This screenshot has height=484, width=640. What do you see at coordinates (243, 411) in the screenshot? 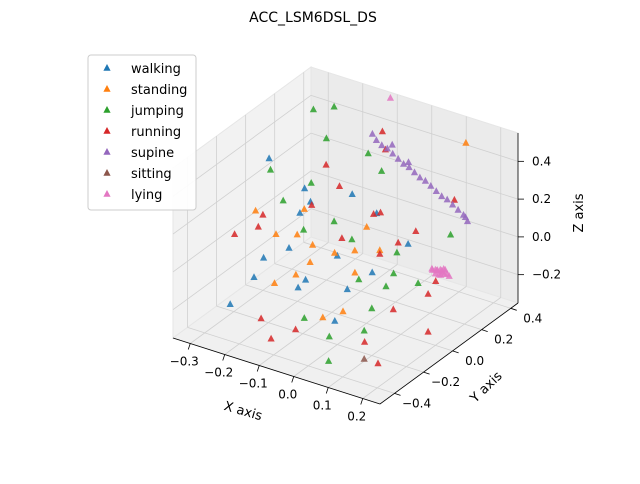
I see `x-axis-label: X axis` at bounding box center [243, 411].